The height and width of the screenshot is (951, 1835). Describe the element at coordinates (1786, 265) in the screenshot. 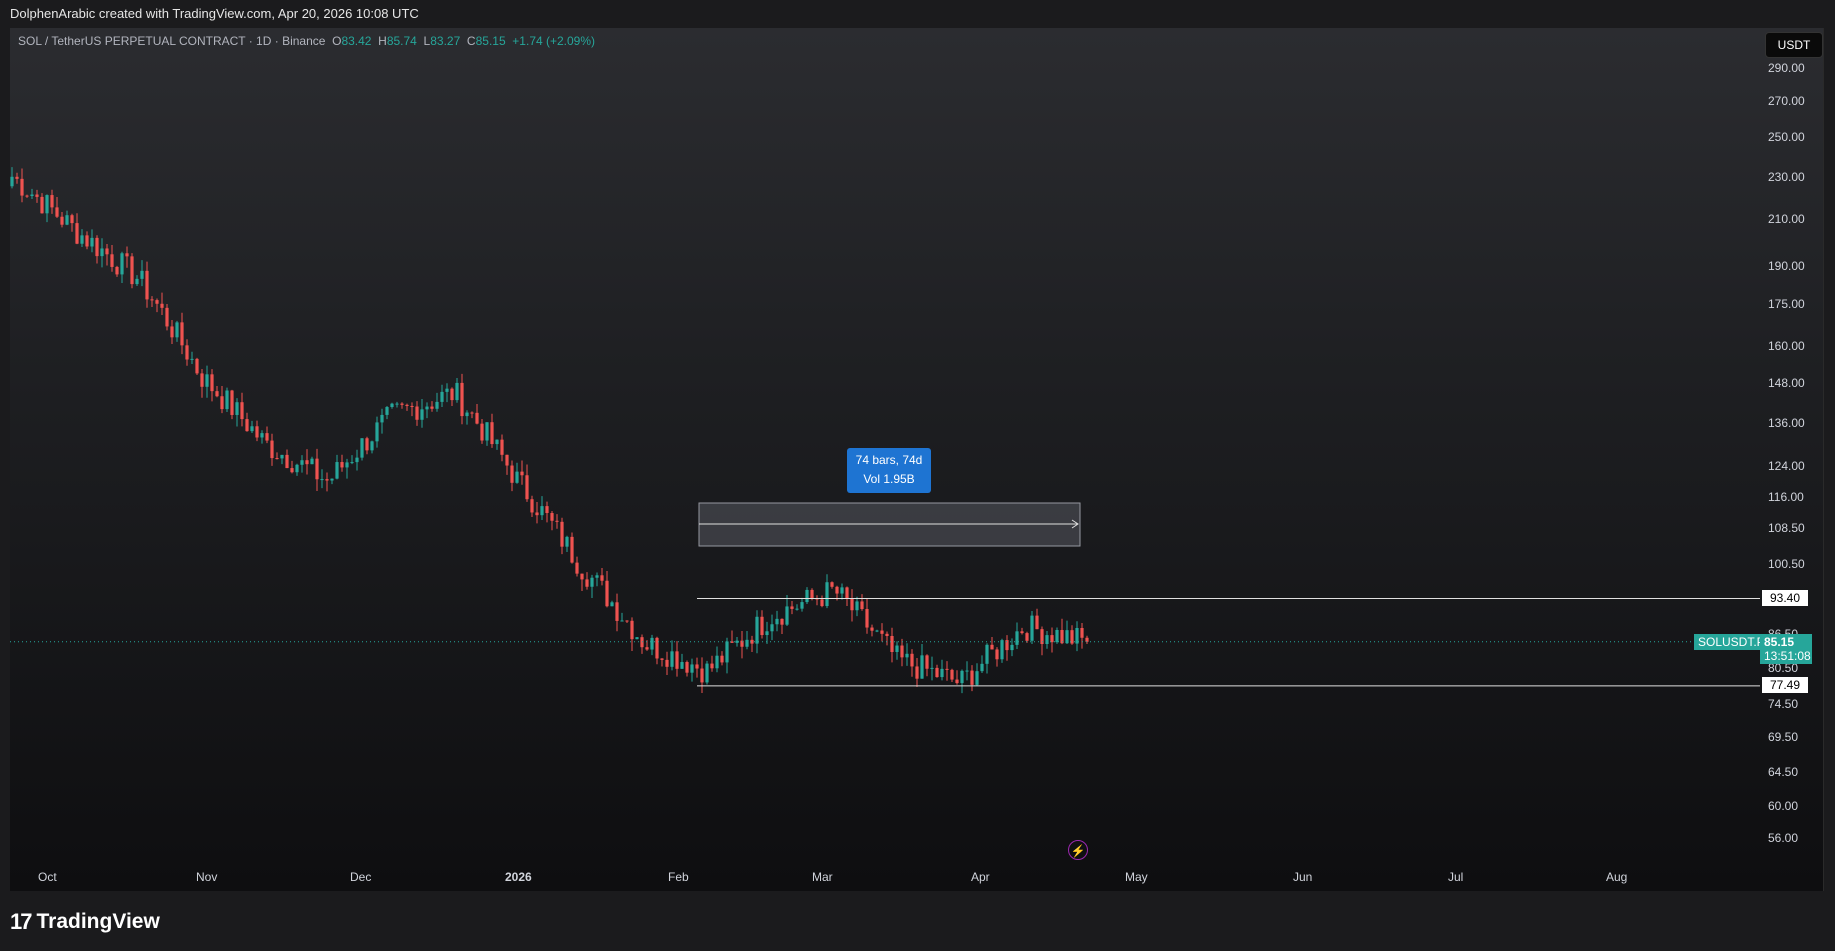

I see `price-axis-label: 190.00` at that location.